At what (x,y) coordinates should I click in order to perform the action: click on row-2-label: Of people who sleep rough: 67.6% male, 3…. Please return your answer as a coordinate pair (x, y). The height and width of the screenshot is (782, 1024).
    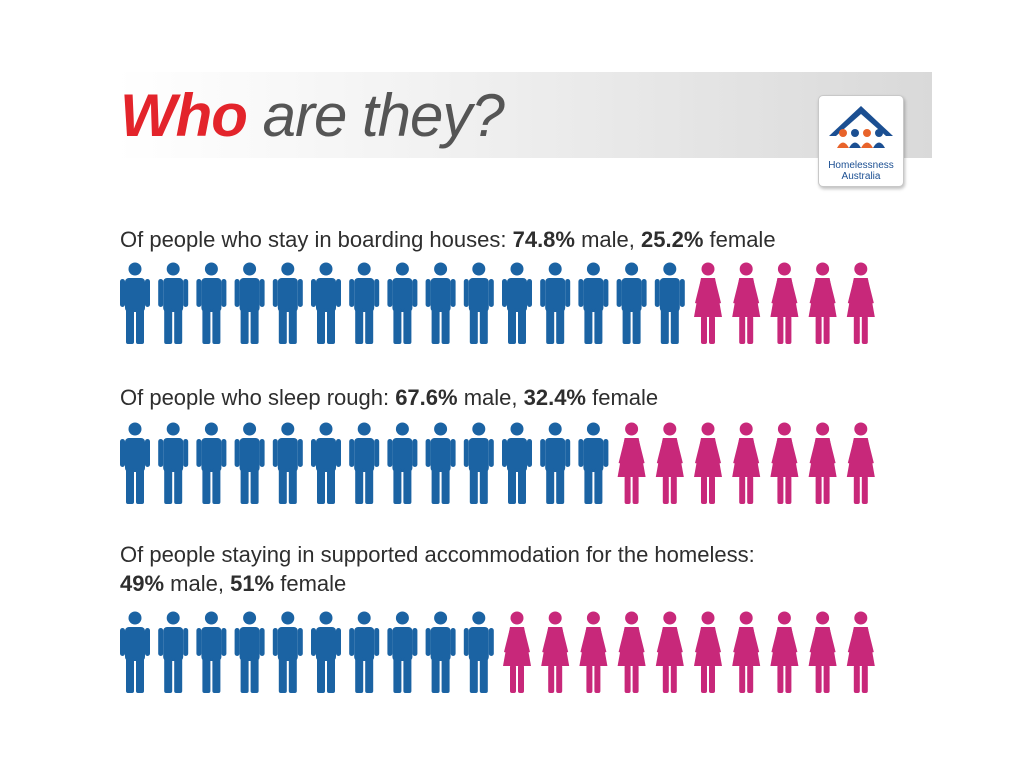
    Looking at the image, I should click on (389, 397).